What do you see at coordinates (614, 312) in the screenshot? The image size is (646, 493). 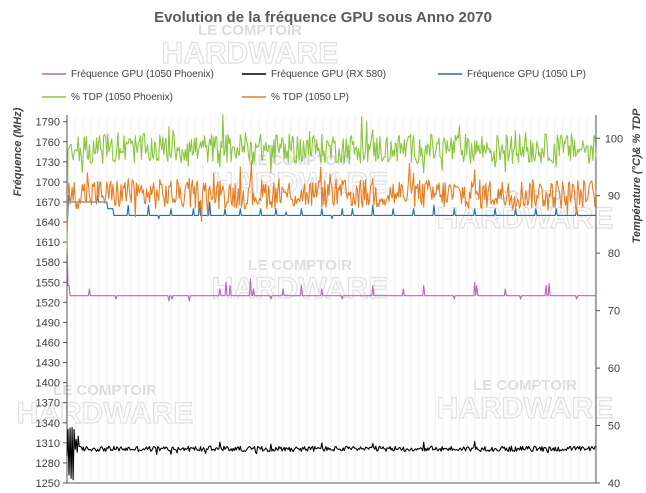 I see `y2-tick-label: 70` at bounding box center [614, 312].